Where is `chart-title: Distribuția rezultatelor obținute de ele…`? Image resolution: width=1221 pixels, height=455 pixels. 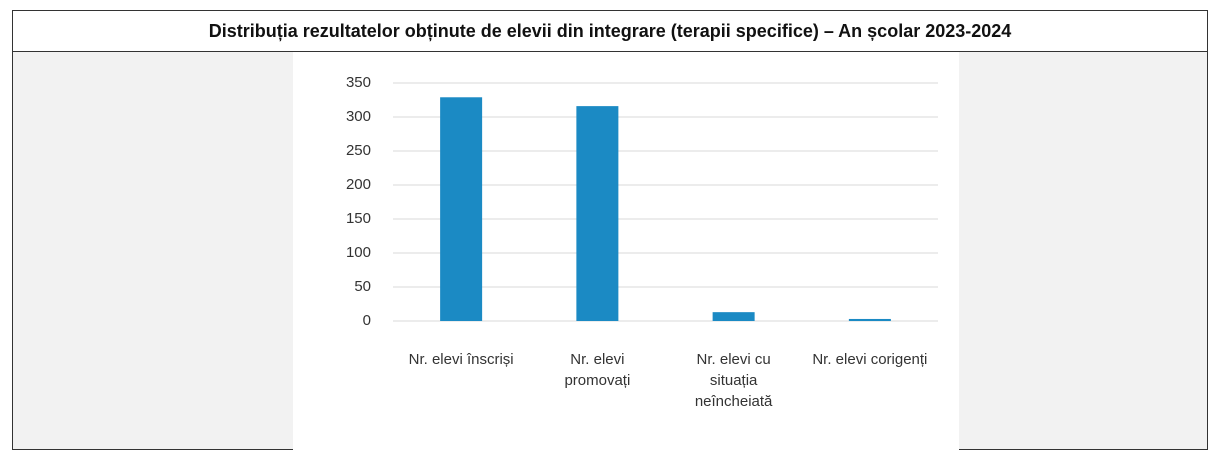 chart-title: Distribuția rezultatelor obținute de ele… is located at coordinates (610, 31).